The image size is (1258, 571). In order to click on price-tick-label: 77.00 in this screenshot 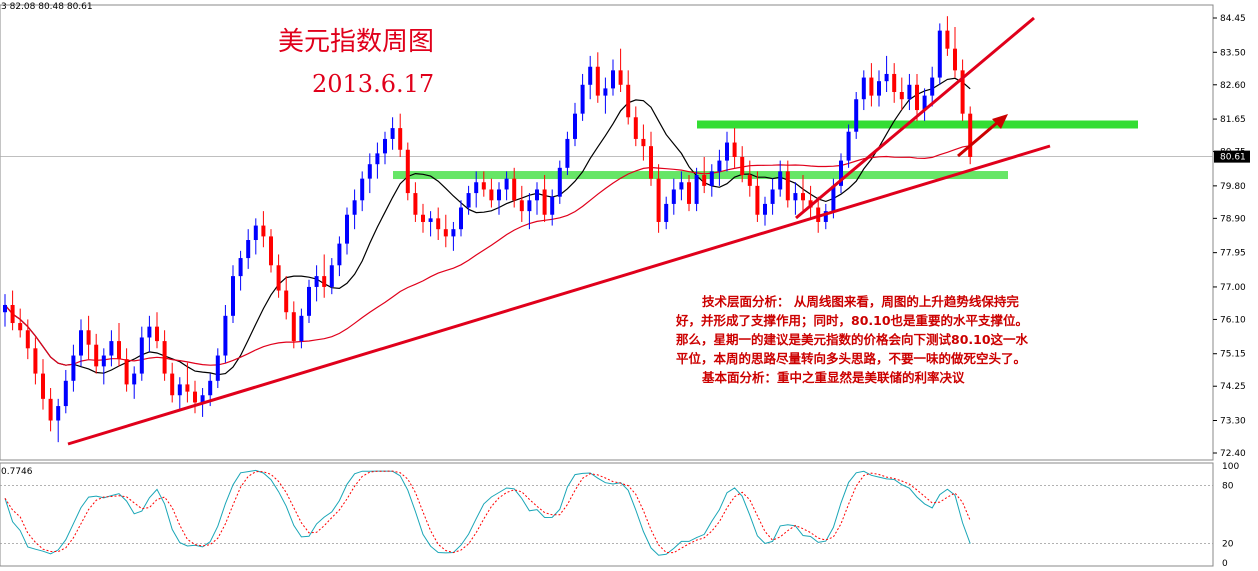, I will do `click(1233, 288)`.